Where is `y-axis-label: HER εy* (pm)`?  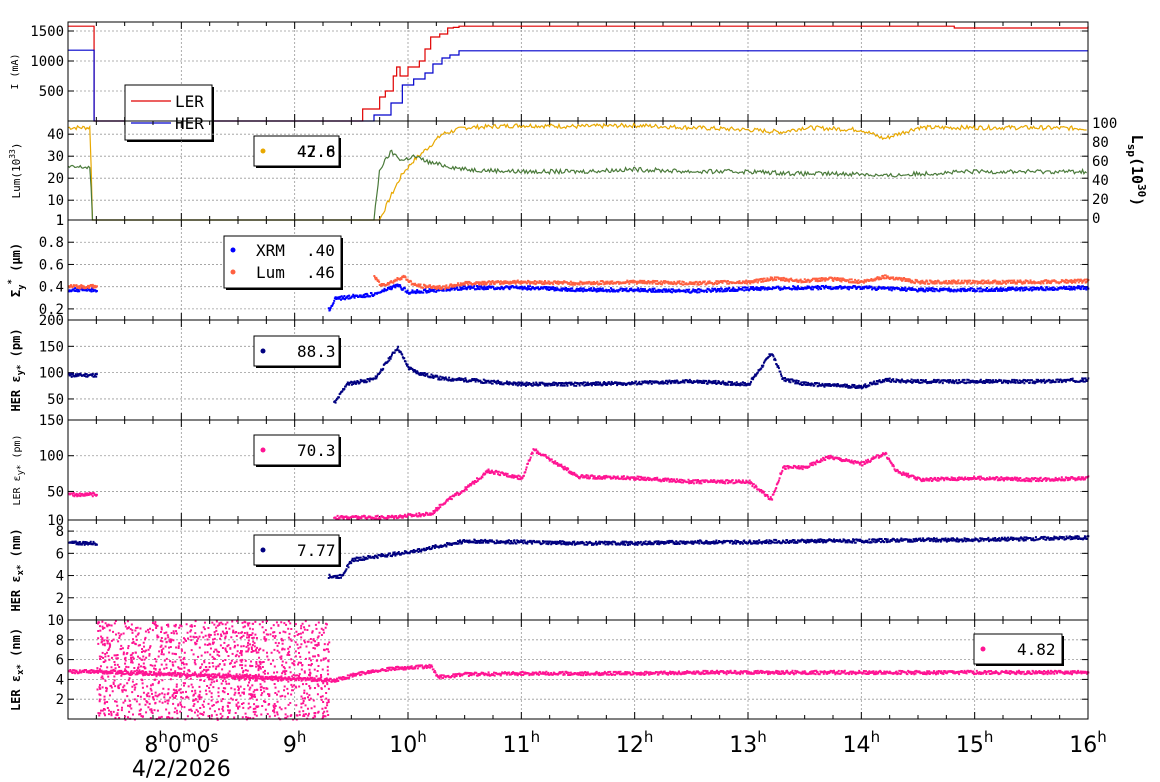 y-axis-label: HER εy* (pm) is located at coordinates (17, 369).